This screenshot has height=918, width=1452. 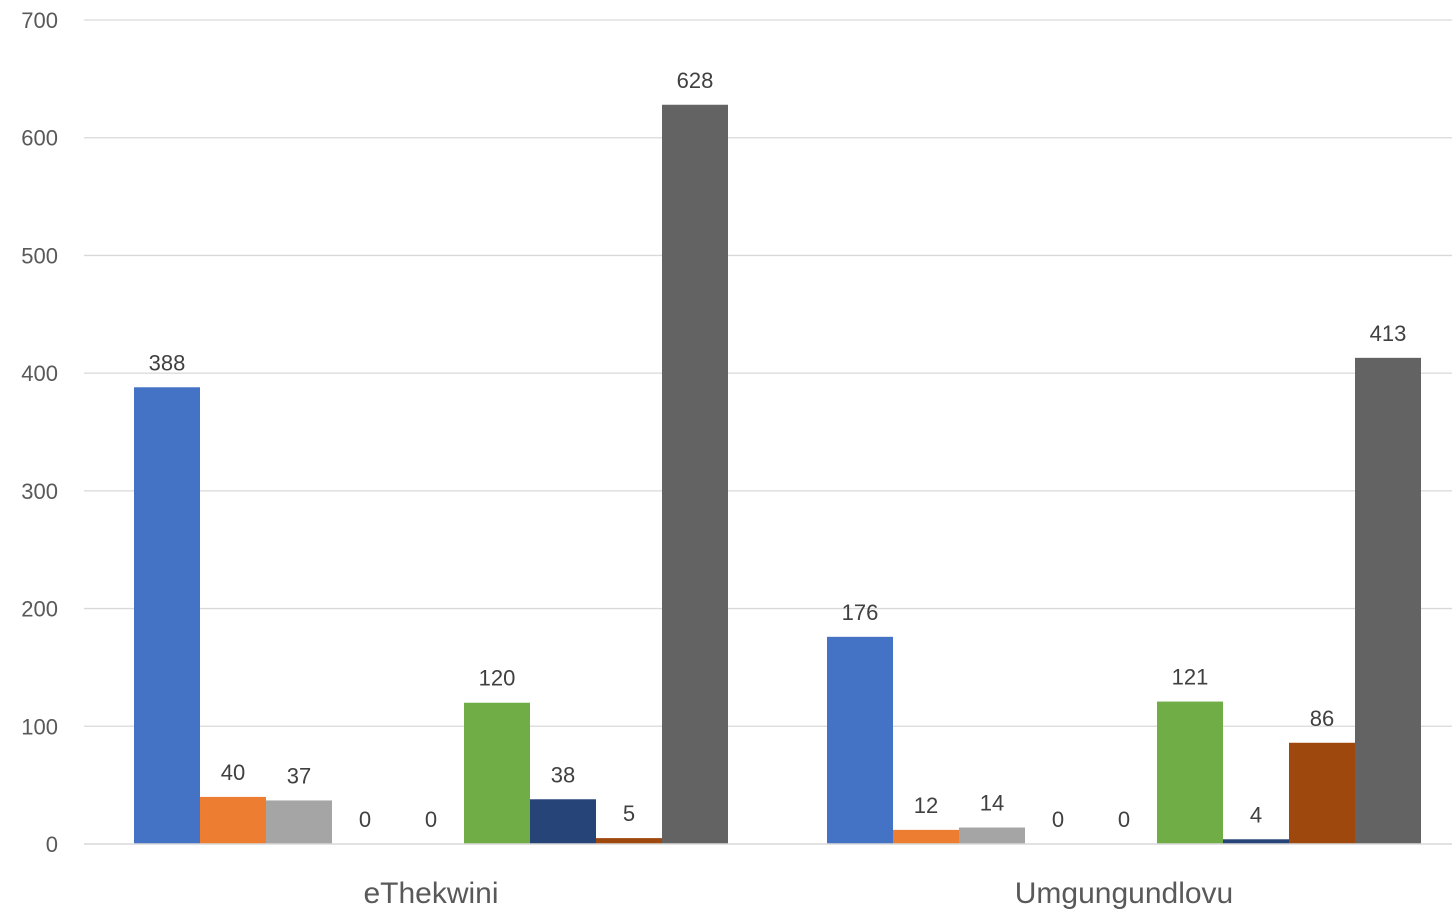 I want to click on data-label: 121, so click(x=1190, y=677).